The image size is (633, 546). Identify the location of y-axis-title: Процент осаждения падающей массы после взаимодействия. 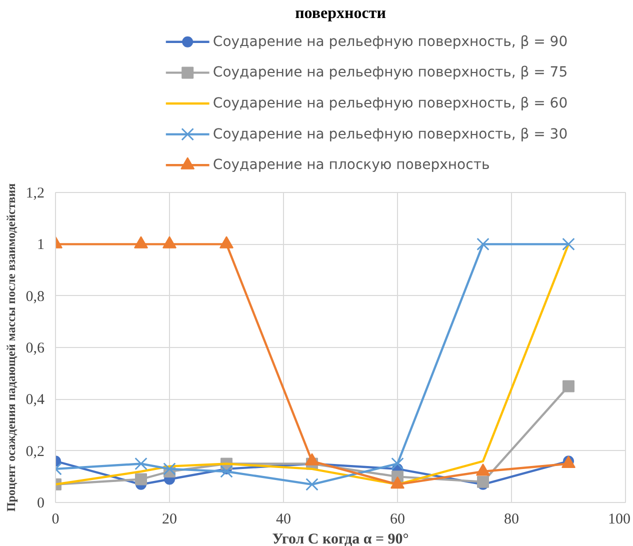
(11, 347).